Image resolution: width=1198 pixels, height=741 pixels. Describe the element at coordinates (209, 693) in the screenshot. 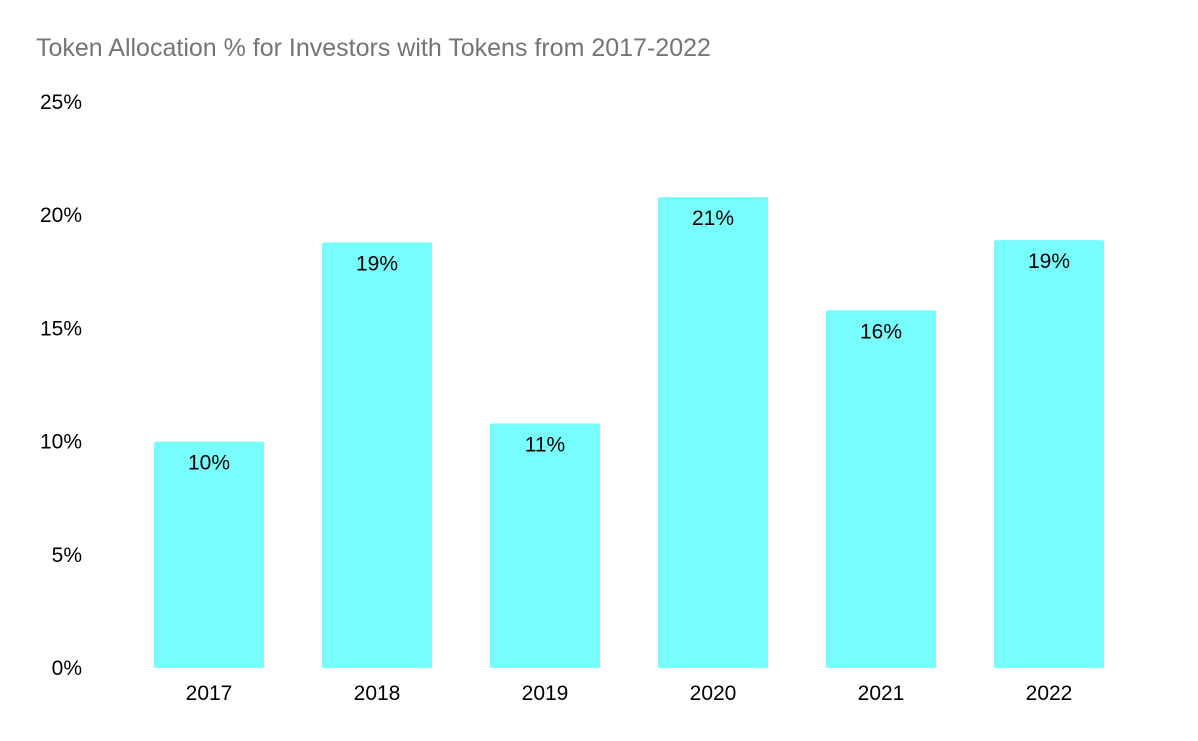

I see `x-tick-label: 2017` at that location.